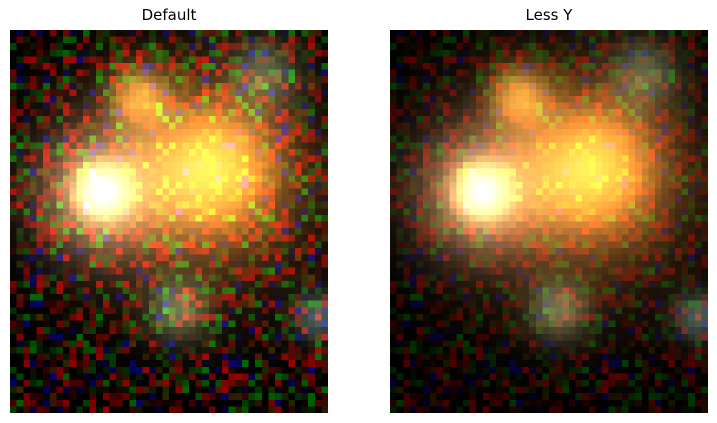 The width and height of the screenshot is (717, 423). Describe the element at coordinates (549, 15) in the screenshot. I see `panel-title-less-y: Less Y` at that location.